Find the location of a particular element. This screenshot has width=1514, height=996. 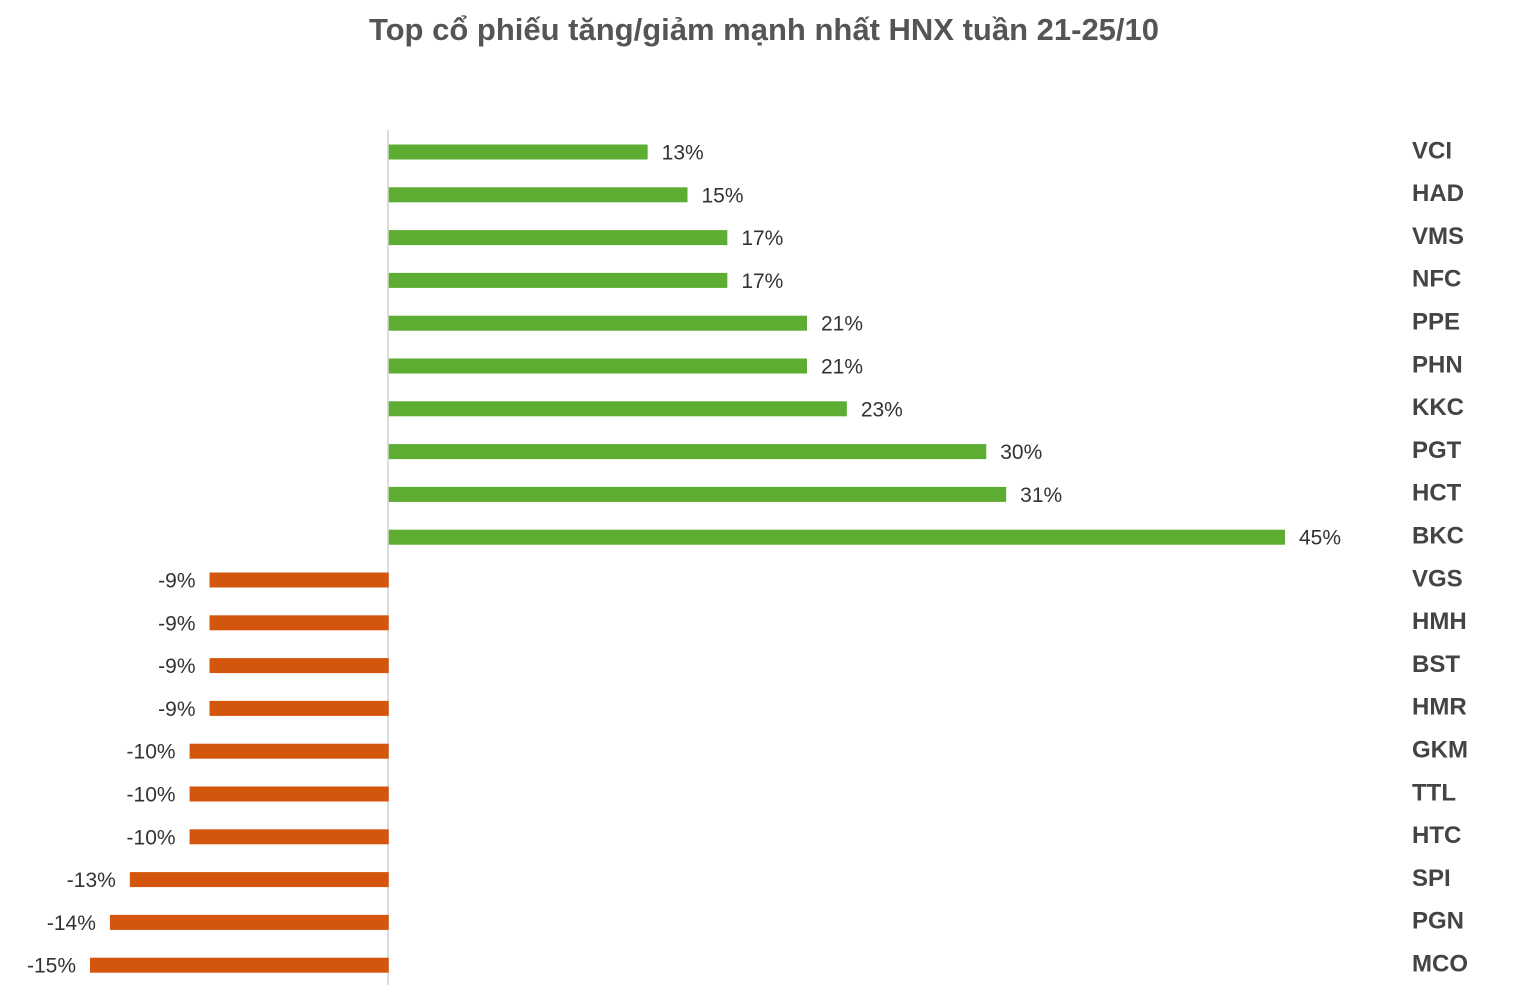

value-label: -13% is located at coordinates (91, 880).